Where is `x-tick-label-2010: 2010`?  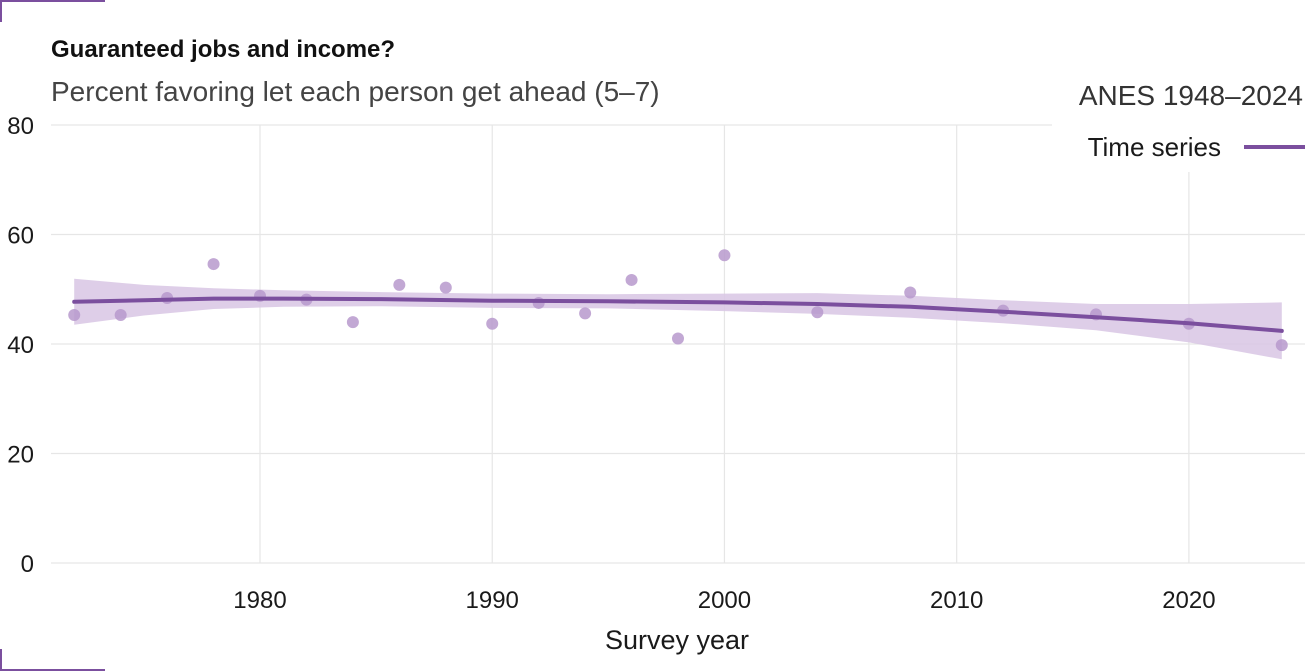
x-tick-label-2010: 2010 is located at coordinates (956, 600).